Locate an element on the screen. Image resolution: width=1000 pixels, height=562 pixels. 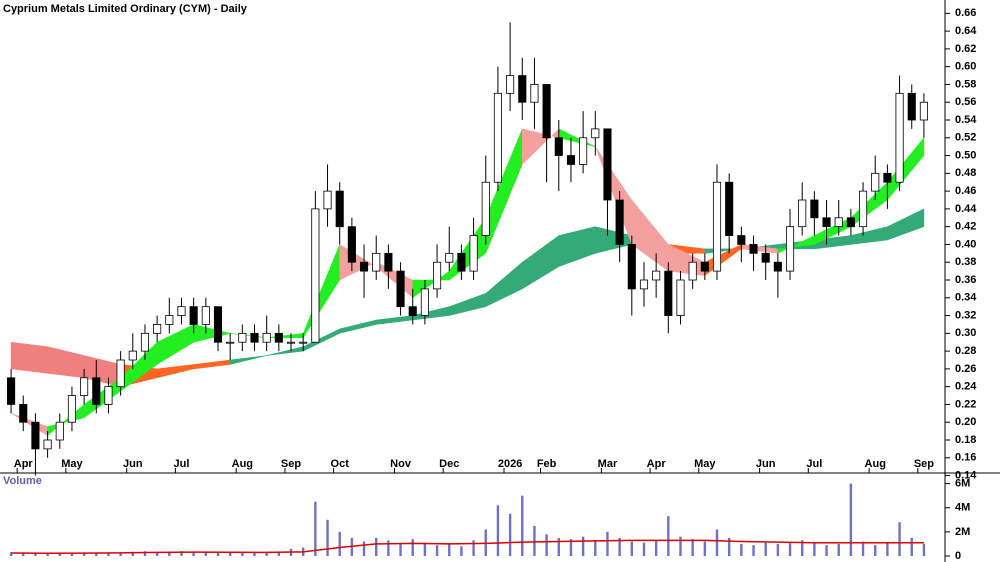
y-tick-label: 0.36 is located at coordinates (965, 280).